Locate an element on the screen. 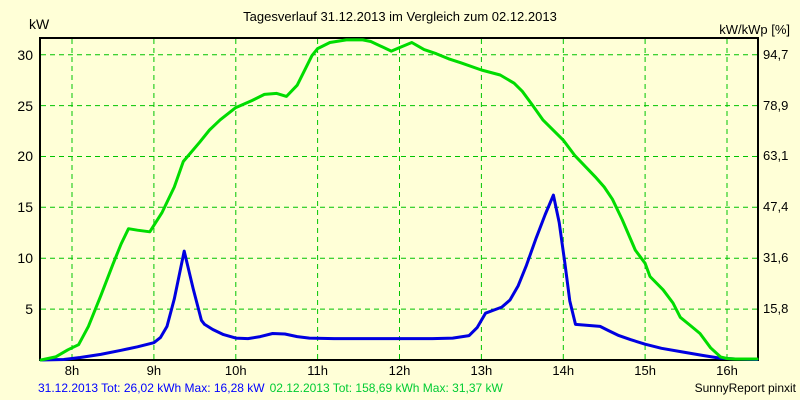 Image resolution: width=800 pixels, height=400 pixels. x-axis-tick-8h: 8h is located at coordinates (72, 370).